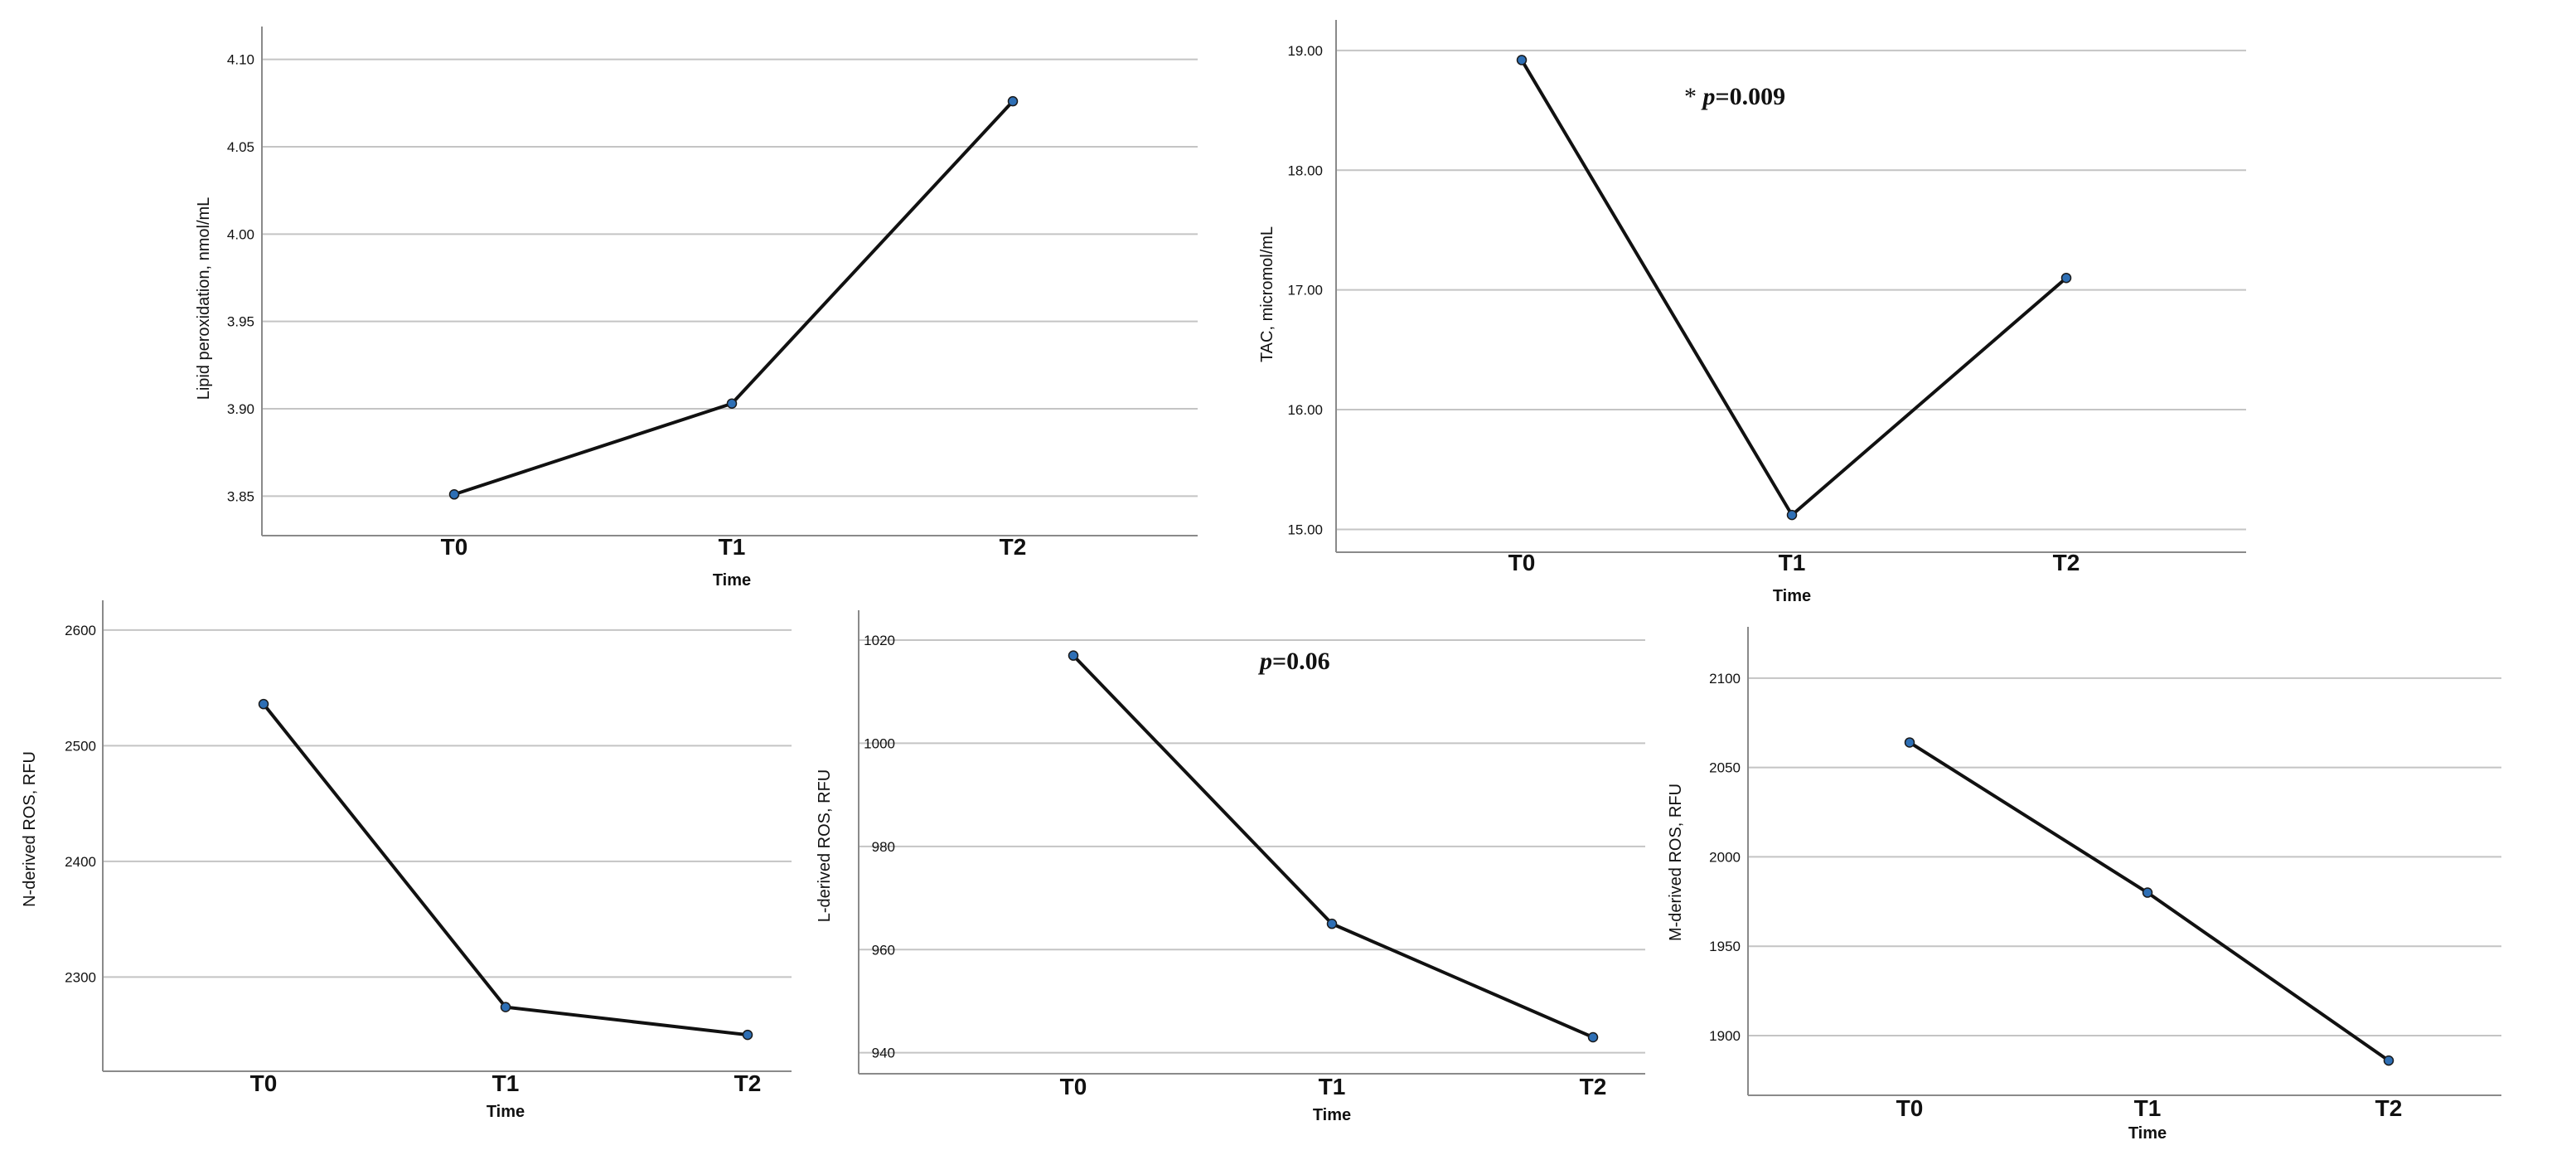  Describe the element at coordinates (1751, 97) in the screenshot. I see `annotation-value: =0.009` at that location.